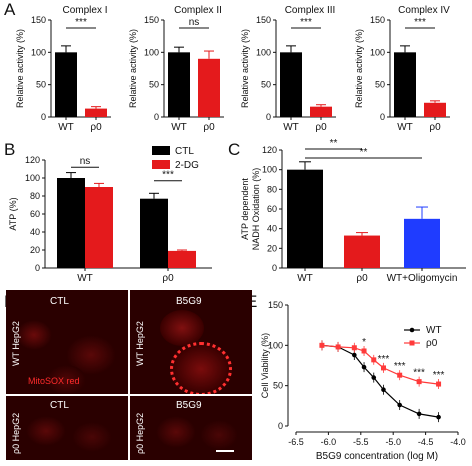 The image size is (472, 466). Describe the element at coordinates (10, 149) in the screenshot. I see `panel-letter-b: B` at that location.